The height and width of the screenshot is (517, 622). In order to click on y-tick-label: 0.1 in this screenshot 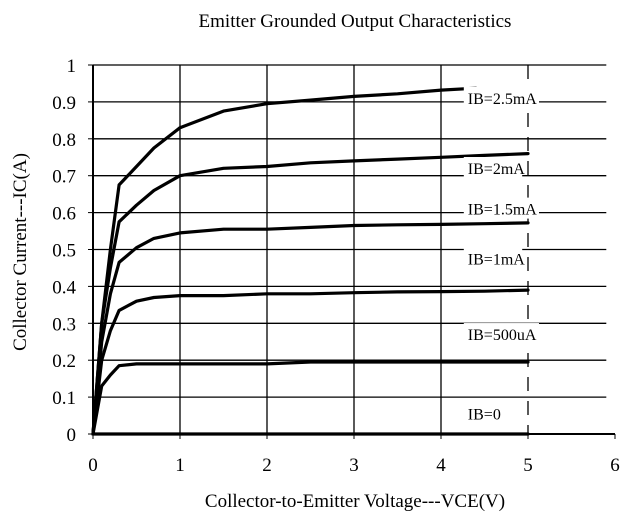, I will do `click(64, 398)`.